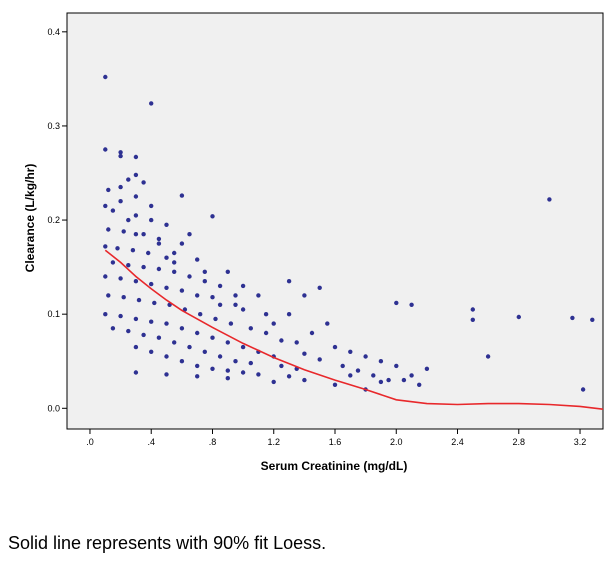 The height and width of the screenshot is (566, 612). What do you see at coordinates (335, 442) in the screenshot?
I see `x-tick-label: 1.6` at bounding box center [335, 442].